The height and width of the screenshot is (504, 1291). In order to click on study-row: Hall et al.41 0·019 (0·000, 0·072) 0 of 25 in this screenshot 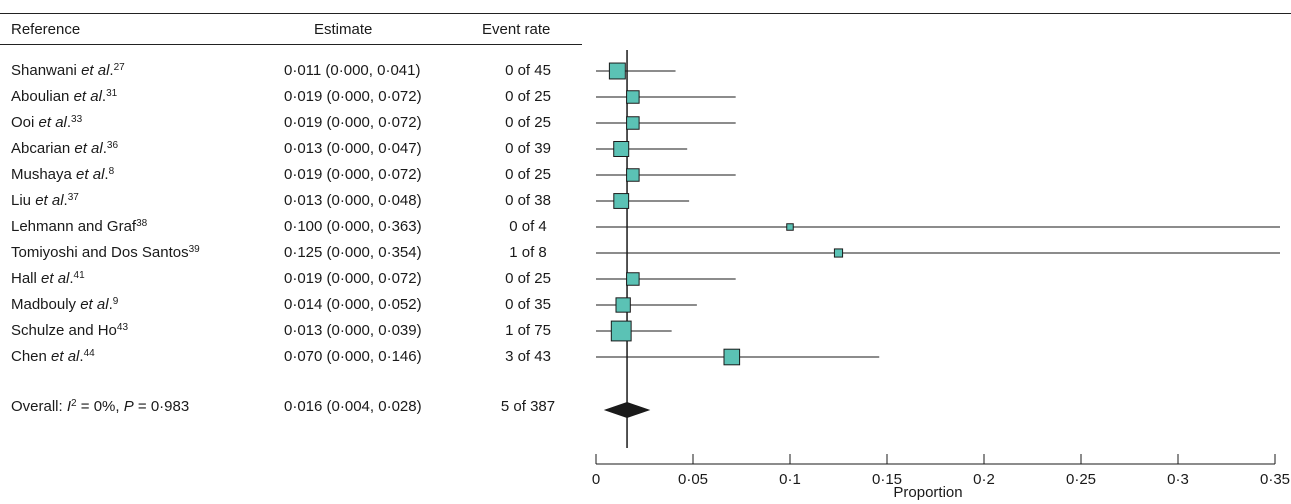, I will do `click(300, 282)`.